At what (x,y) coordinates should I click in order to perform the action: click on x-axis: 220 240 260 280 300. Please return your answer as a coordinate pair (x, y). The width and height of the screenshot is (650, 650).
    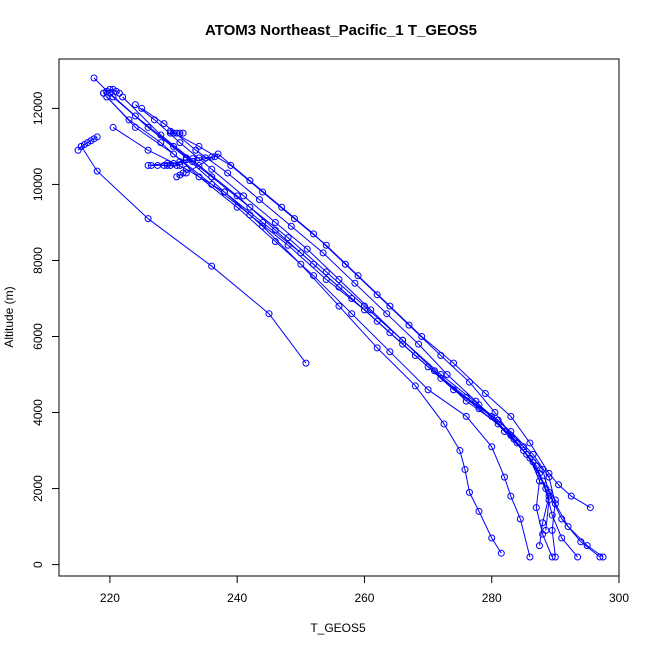
    Looking at the image, I should click on (364, 590).